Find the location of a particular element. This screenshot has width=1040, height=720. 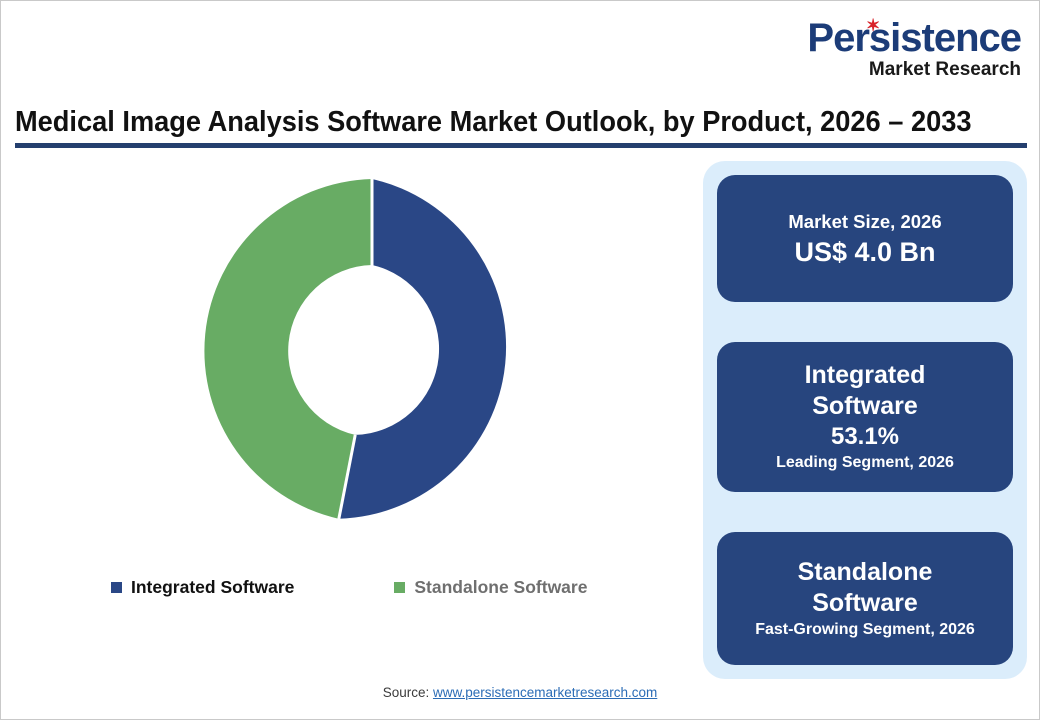

chart-legend: Integrated Software Standalone Software is located at coordinates (349, 587).